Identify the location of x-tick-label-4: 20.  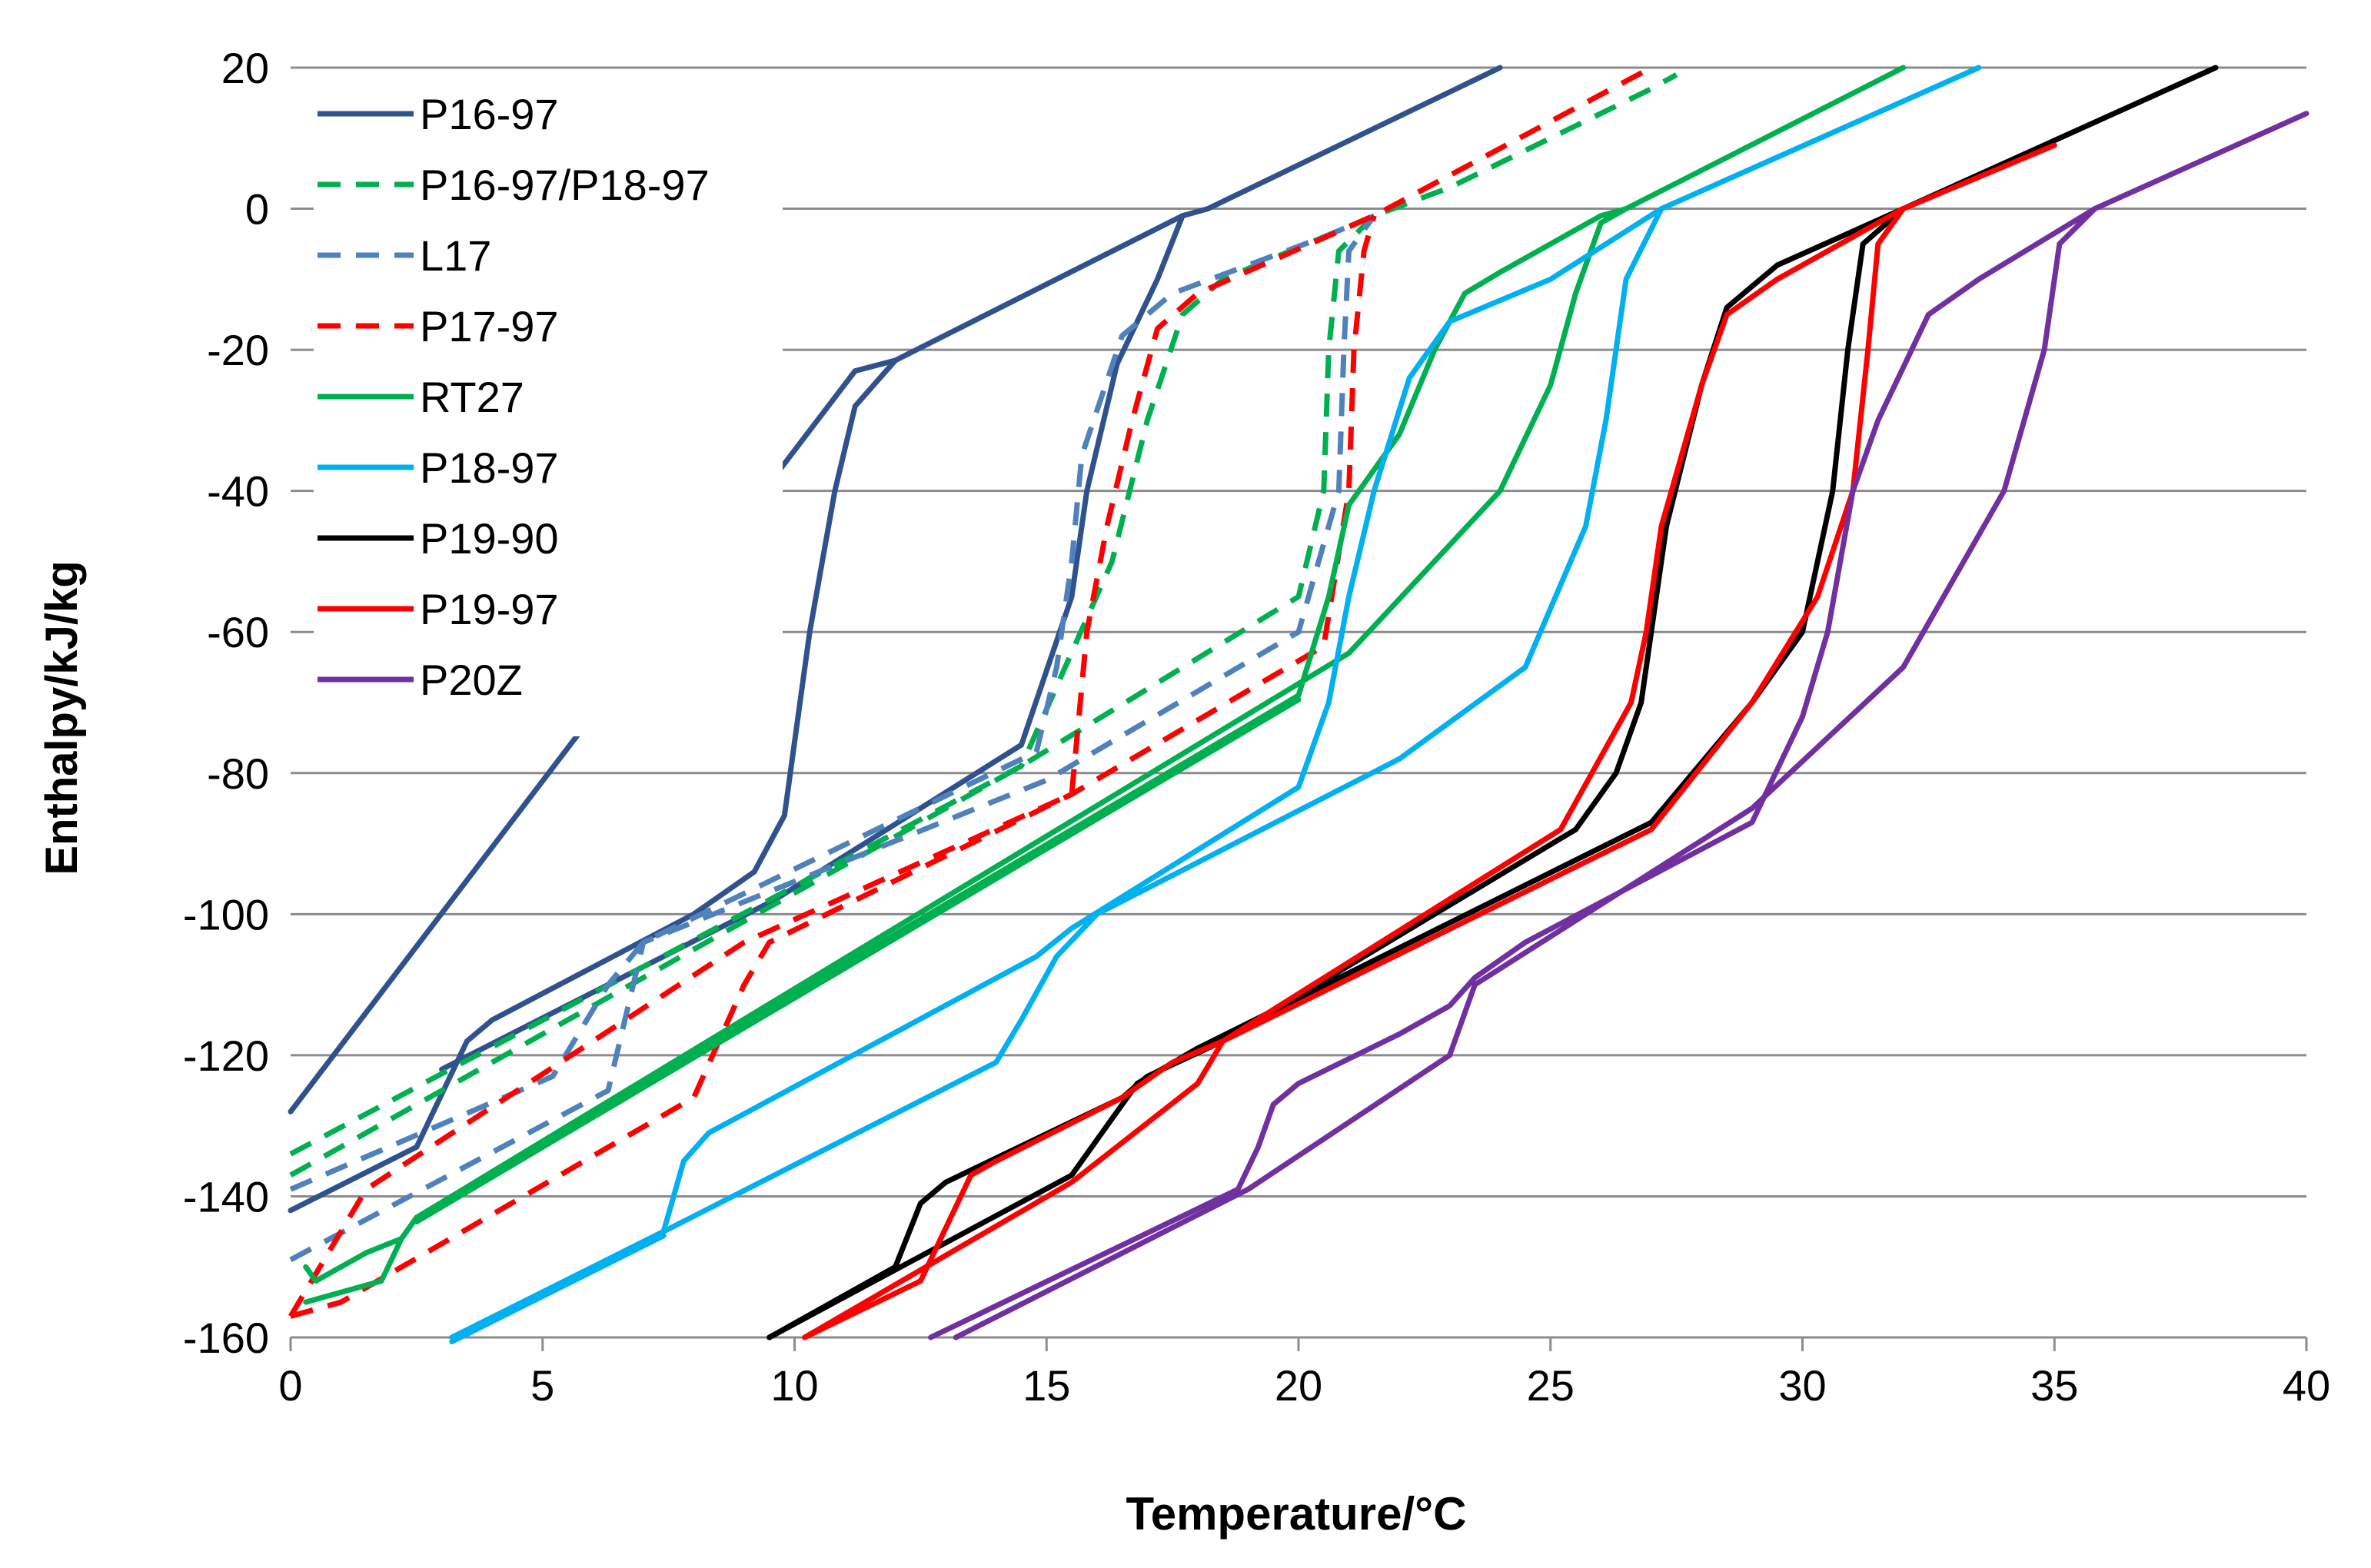
(1299, 1385).